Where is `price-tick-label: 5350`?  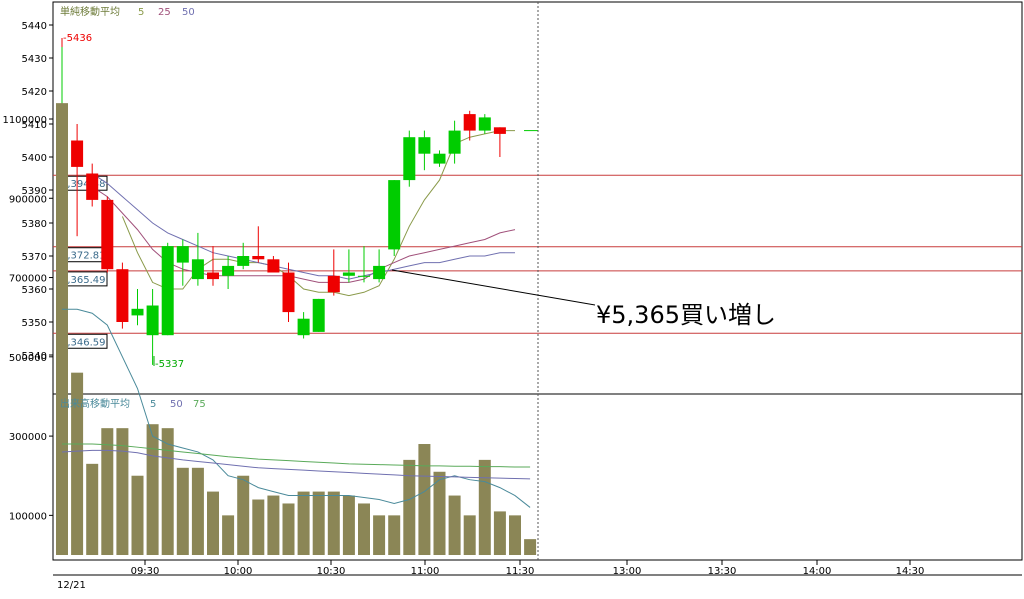 price-tick-label: 5350 is located at coordinates (34, 323).